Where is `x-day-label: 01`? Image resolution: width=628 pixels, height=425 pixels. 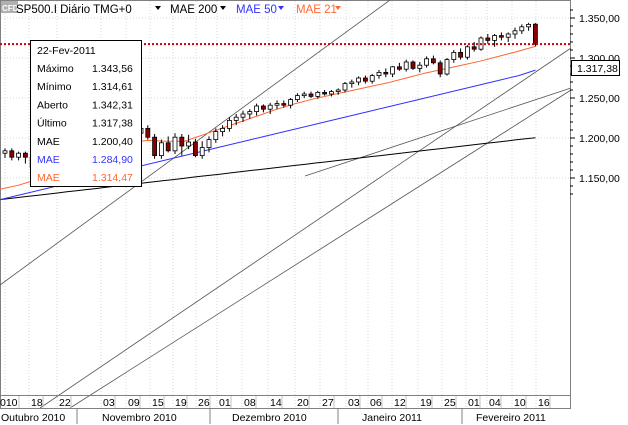
x-day-label: 01 is located at coordinates (474, 403).